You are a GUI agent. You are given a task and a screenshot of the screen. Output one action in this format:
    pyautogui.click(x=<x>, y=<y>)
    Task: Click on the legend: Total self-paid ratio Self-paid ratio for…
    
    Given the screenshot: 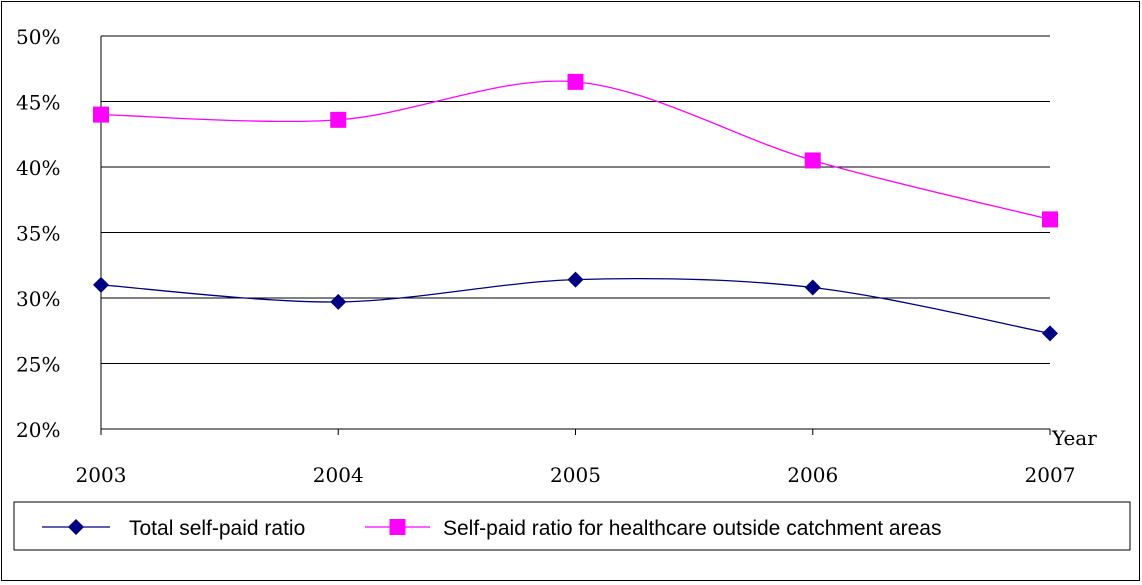 What is the action you would take?
    pyautogui.click(x=572, y=526)
    